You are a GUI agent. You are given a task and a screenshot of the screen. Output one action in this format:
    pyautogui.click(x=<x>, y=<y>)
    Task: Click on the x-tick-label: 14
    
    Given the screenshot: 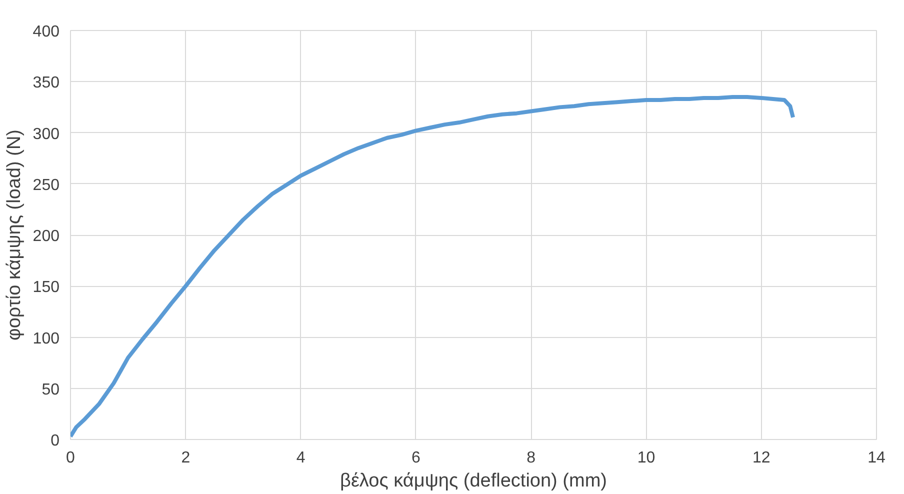 What is the action you would take?
    pyautogui.click(x=877, y=458)
    